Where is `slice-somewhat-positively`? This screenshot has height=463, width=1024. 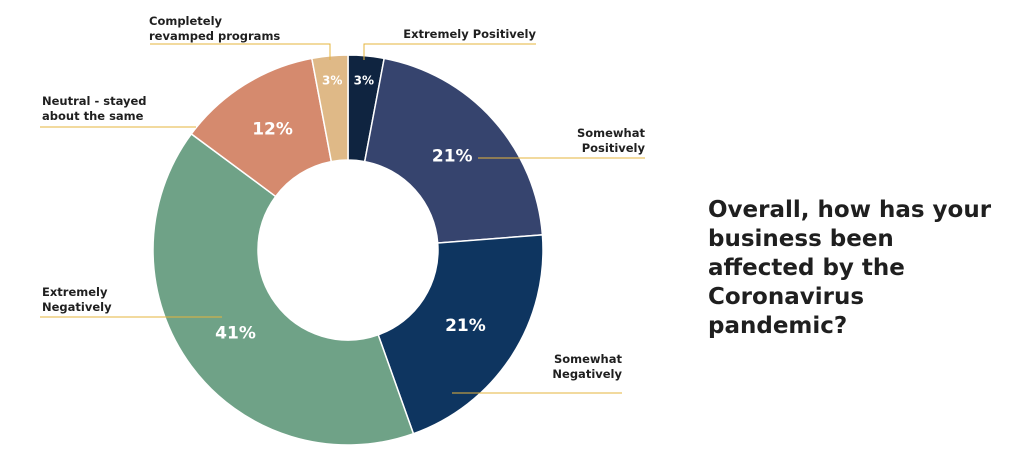 slice-somewhat-positively is located at coordinates (453, 150).